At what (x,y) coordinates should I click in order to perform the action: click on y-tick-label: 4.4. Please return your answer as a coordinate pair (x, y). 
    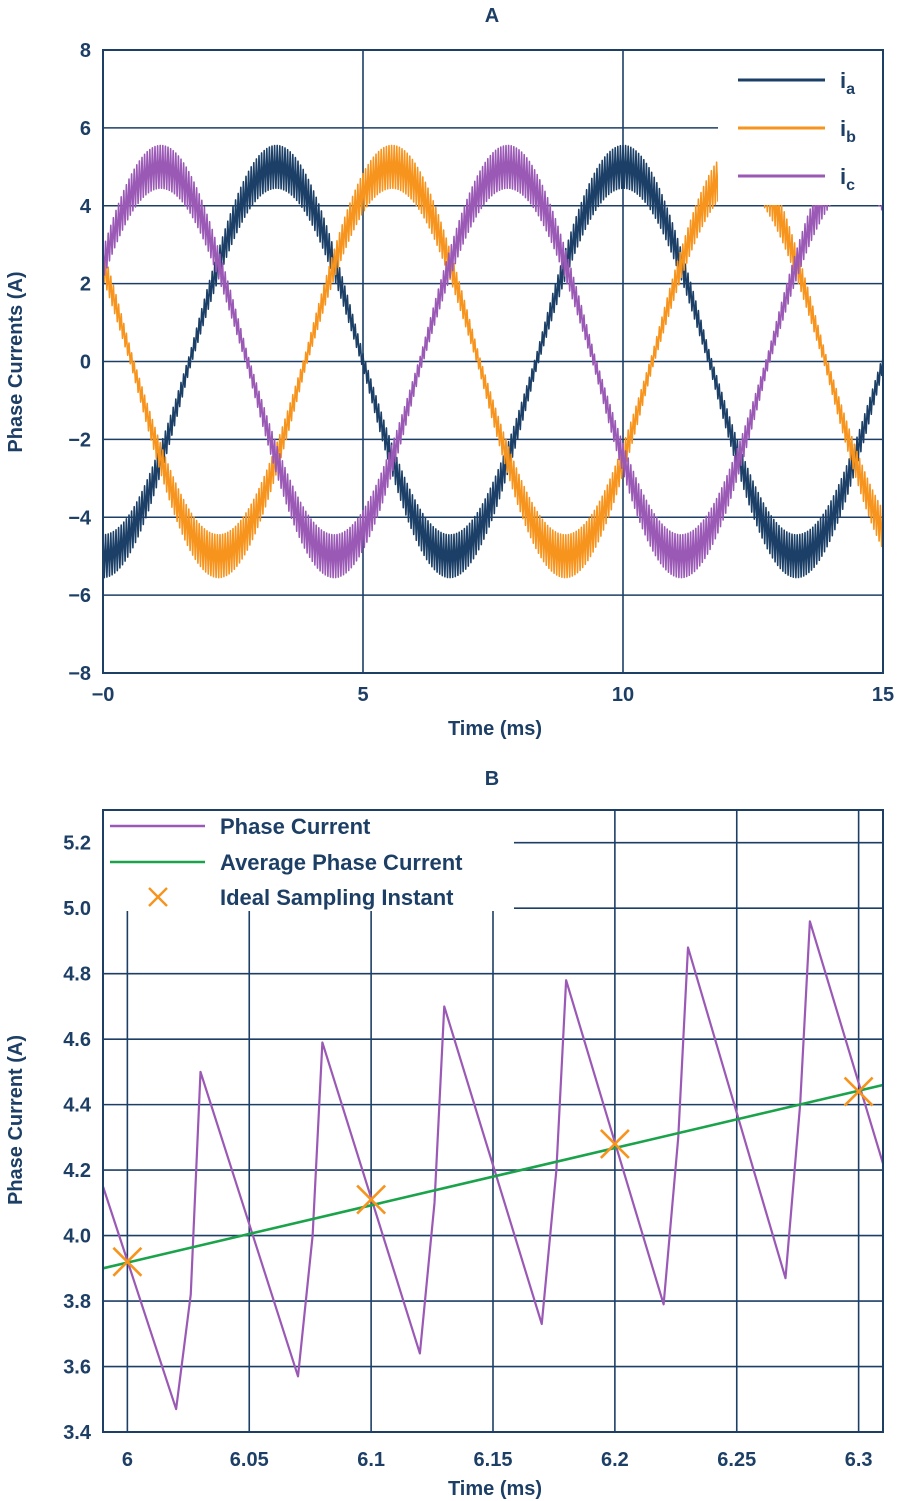
    Looking at the image, I should click on (77, 1106).